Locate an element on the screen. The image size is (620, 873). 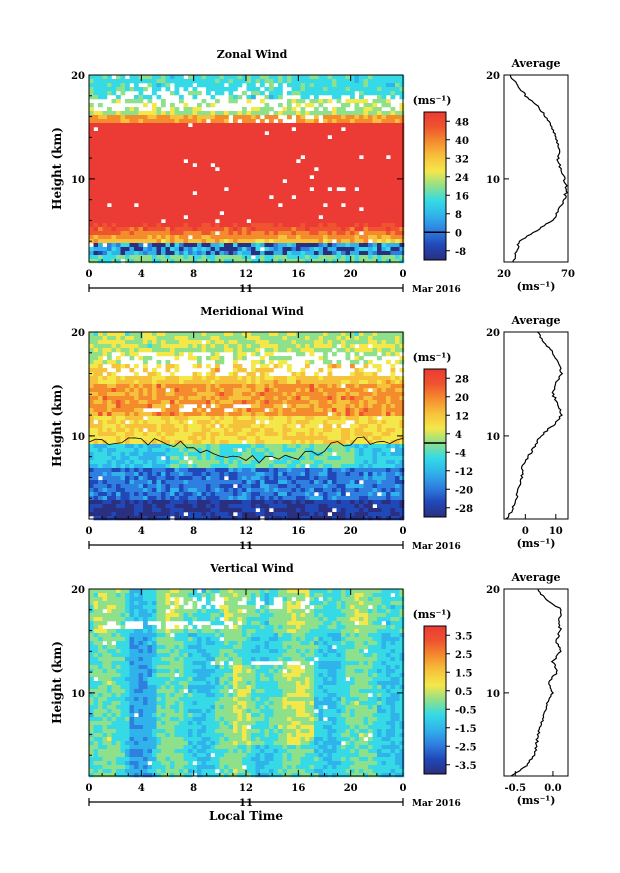
colorbar-tick-label: 32 is located at coordinates (462, 159).